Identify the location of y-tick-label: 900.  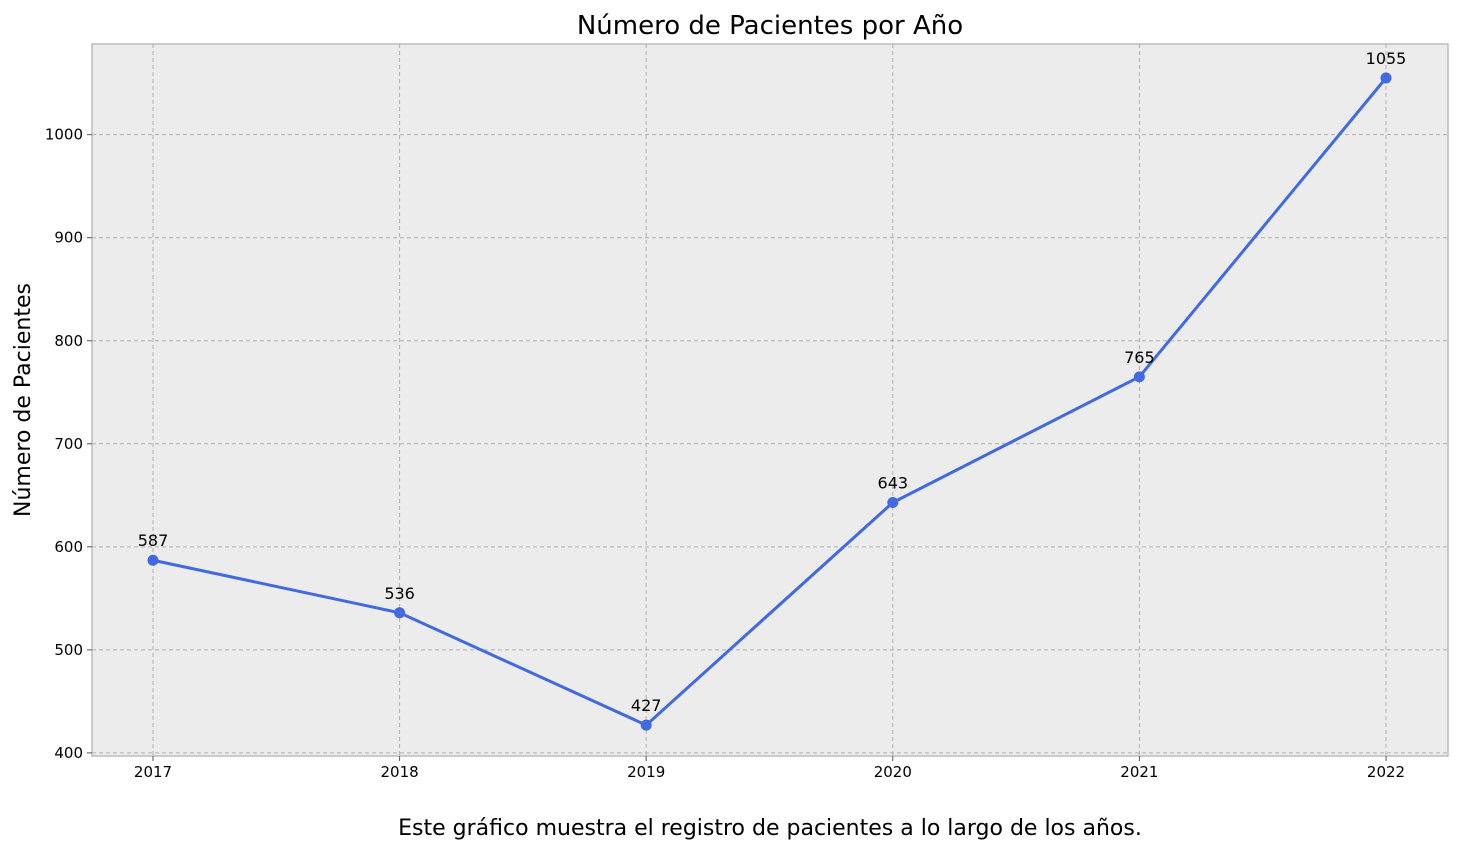
(68, 238).